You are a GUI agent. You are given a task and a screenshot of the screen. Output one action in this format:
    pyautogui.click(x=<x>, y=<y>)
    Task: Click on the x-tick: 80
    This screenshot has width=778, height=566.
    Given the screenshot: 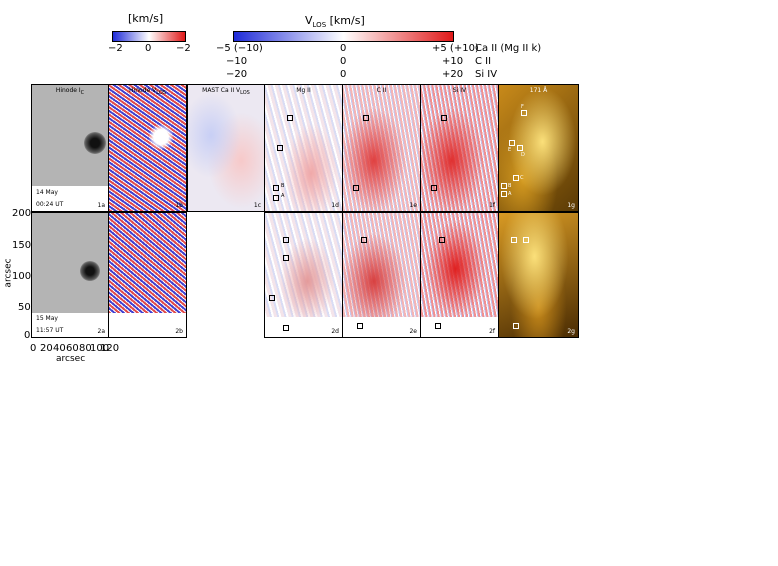 What is the action you would take?
    pyautogui.click(x=85, y=348)
    